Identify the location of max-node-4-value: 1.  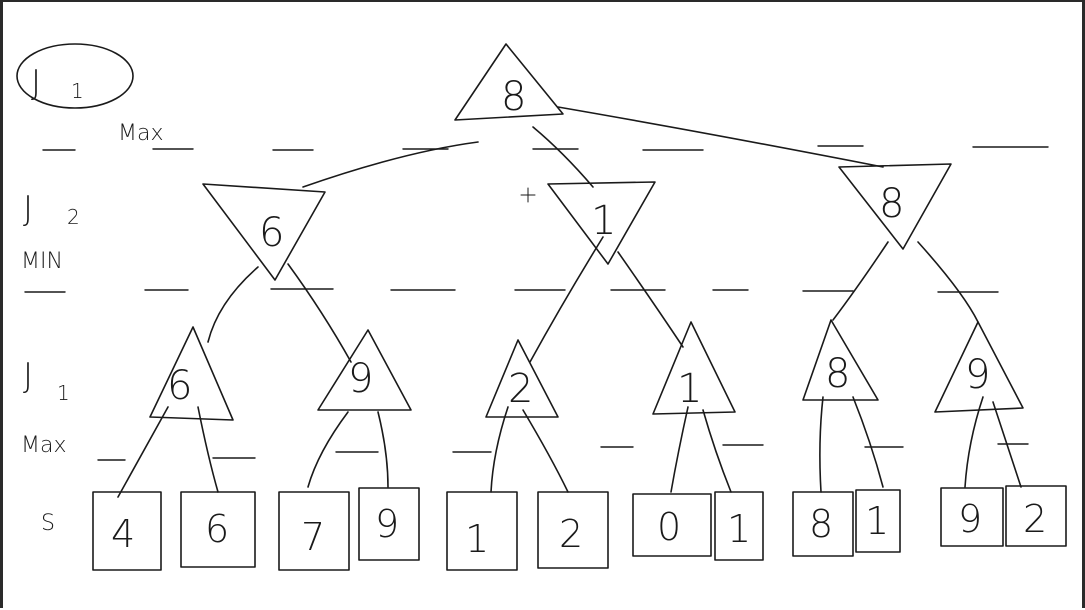
(689, 389).